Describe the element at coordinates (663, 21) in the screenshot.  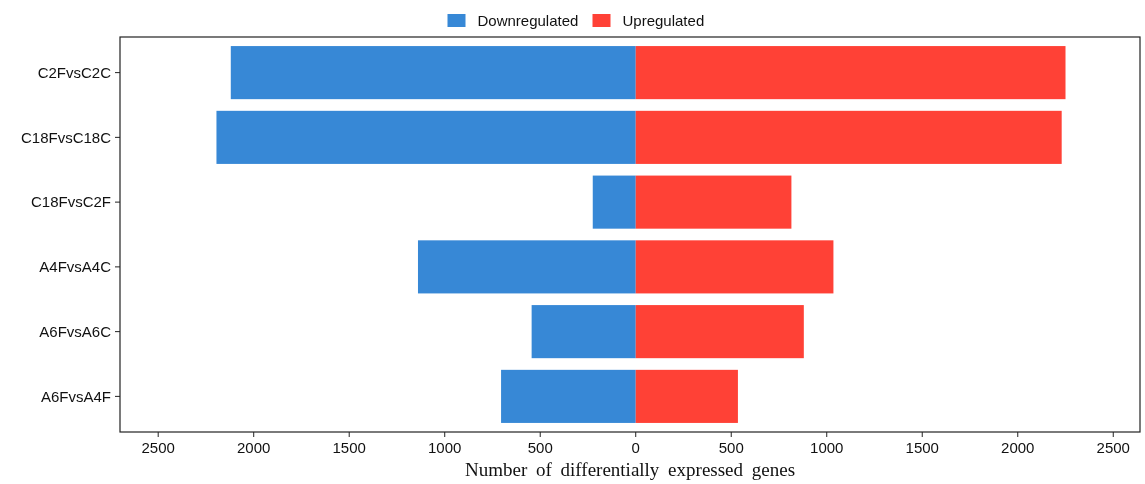
I see `legend-label: Upregulated` at that location.